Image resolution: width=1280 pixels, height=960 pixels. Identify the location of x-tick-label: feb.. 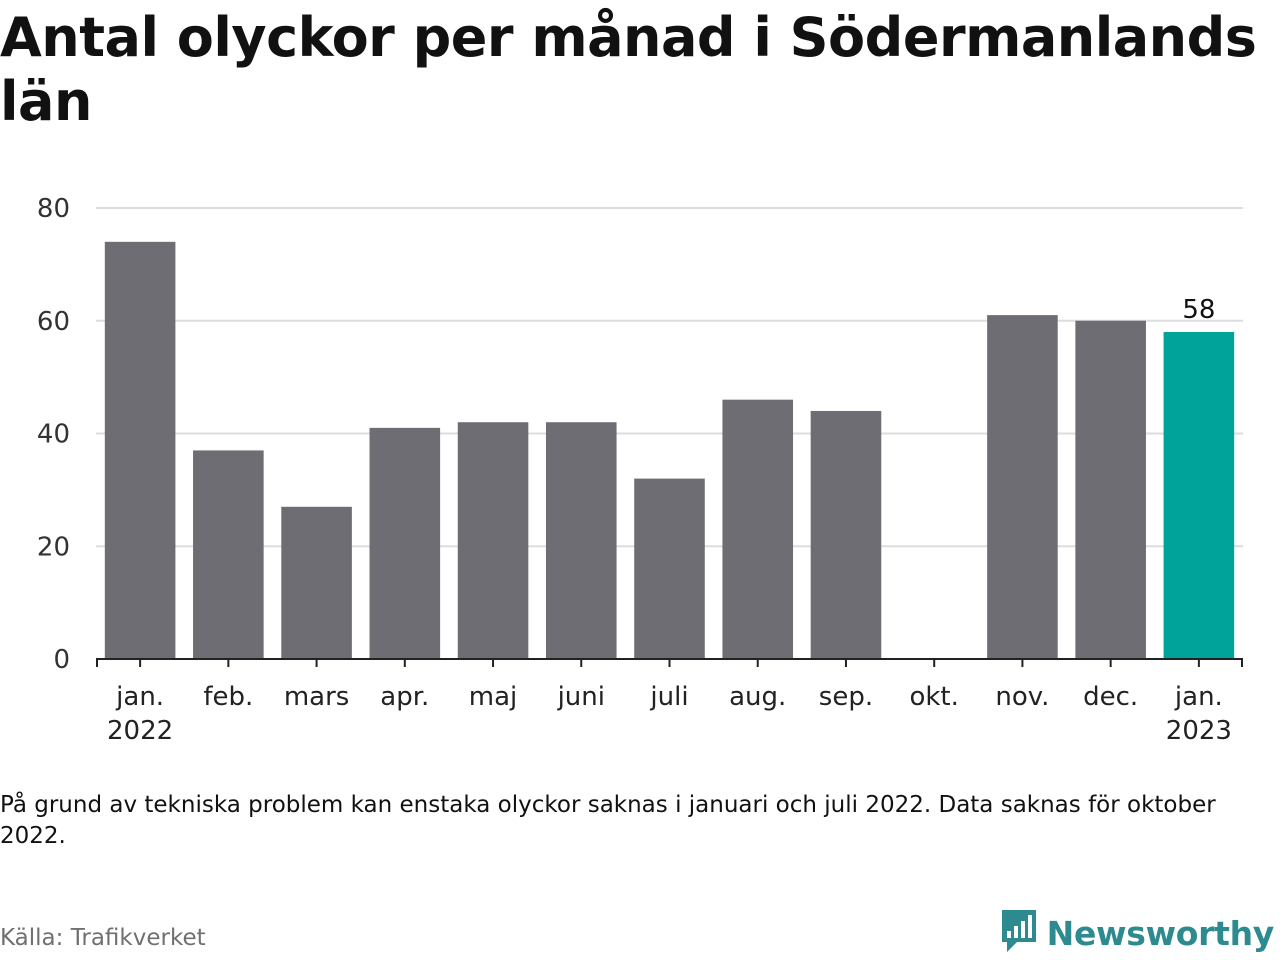
(228, 697).